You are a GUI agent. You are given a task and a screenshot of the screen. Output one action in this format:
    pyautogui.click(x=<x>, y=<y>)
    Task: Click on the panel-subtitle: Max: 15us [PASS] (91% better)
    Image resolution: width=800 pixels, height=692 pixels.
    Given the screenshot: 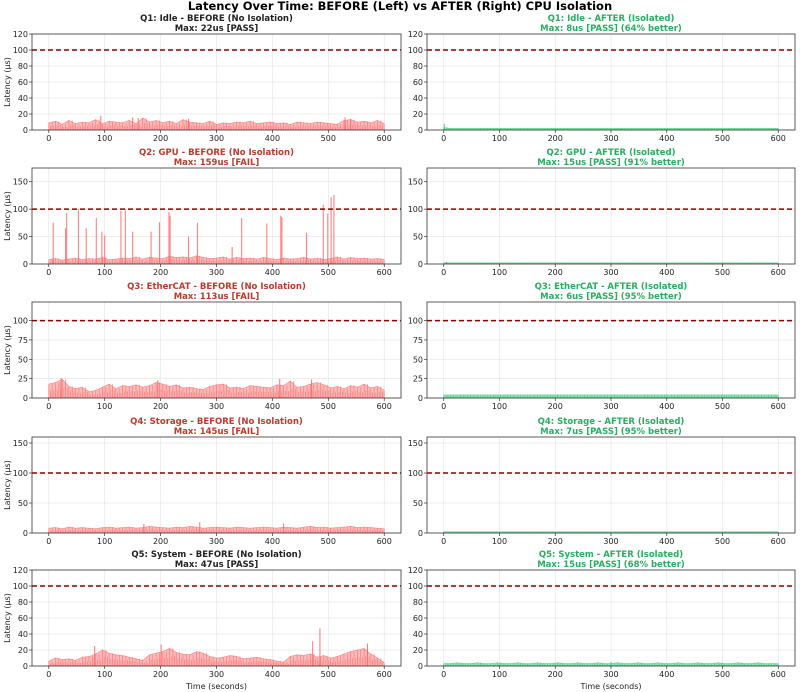 What is the action you would take?
    pyautogui.click(x=611, y=163)
    